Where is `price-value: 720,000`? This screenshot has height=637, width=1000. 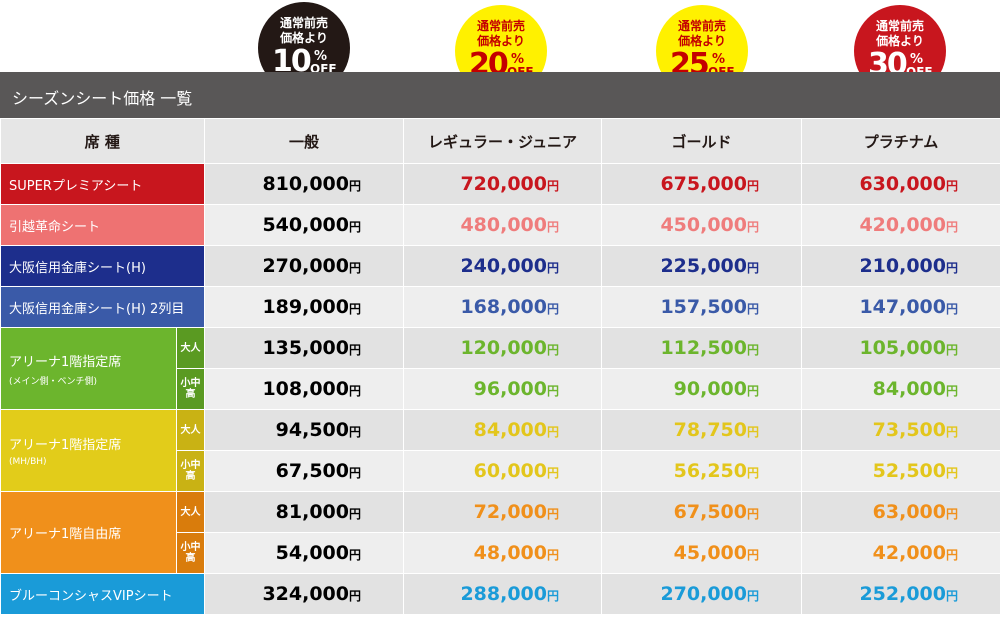 price-value: 720,000 is located at coordinates (503, 184).